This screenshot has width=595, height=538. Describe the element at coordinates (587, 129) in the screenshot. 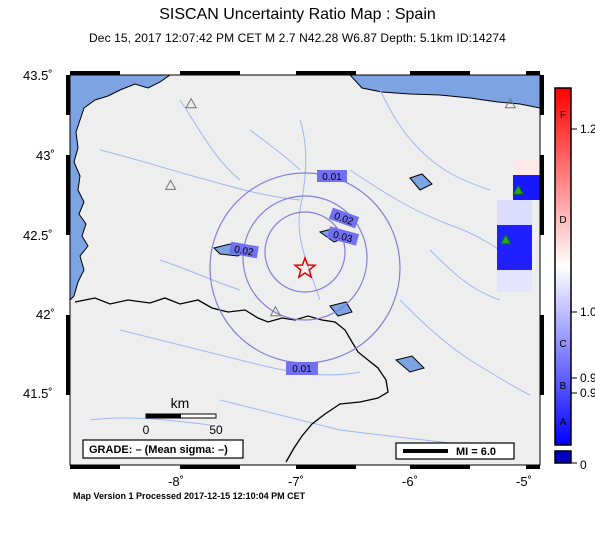

I see `colorbar-tick: 1.2` at that location.